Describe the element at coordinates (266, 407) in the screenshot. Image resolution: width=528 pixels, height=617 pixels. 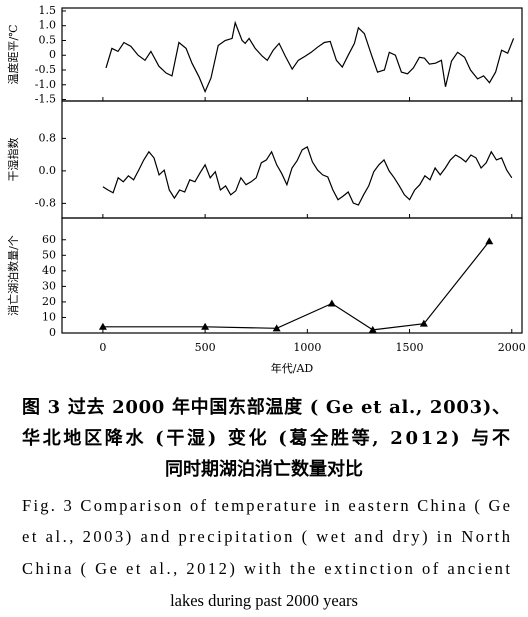
I see `caption-line: 图 3 过去 2000 年中国东部温度 ( Ge et al., 2003)、` at that location.